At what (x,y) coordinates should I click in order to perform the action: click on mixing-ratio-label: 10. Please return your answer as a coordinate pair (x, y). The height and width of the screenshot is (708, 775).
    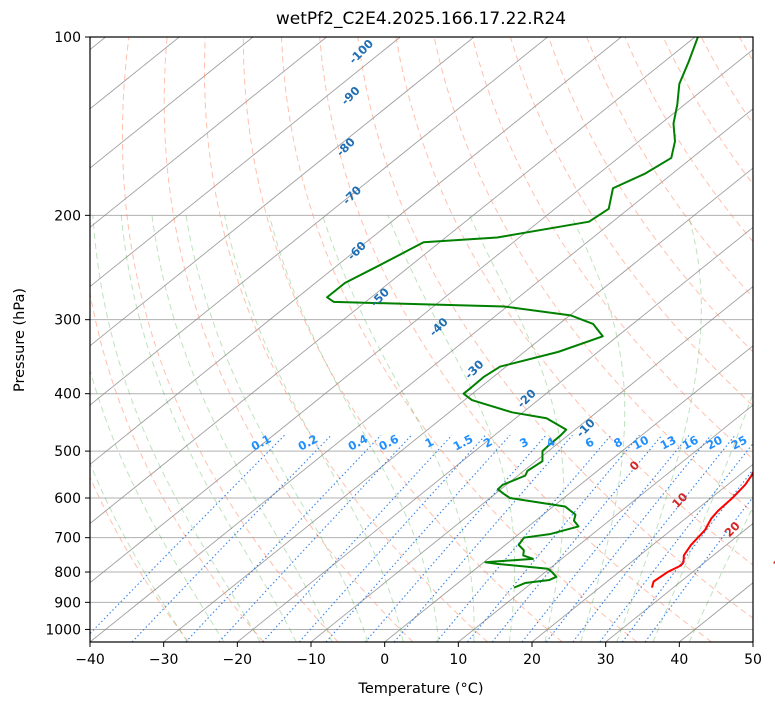
    Looking at the image, I should click on (640, 443).